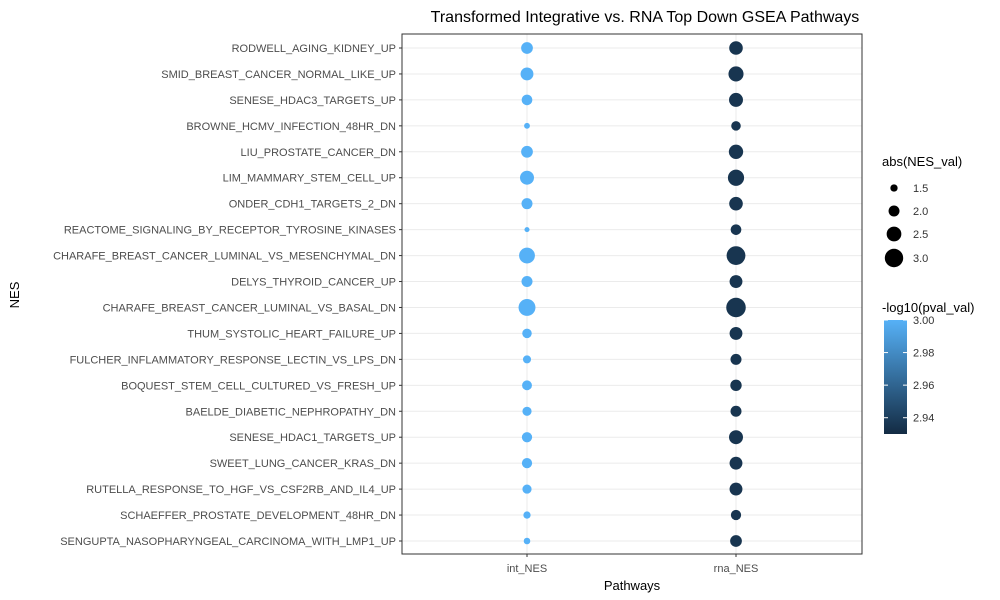 The width and height of the screenshot is (1000, 600). What do you see at coordinates (923, 321) in the screenshot?
I see `color-legend-label: 3.00` at bounding box center [923, 321].